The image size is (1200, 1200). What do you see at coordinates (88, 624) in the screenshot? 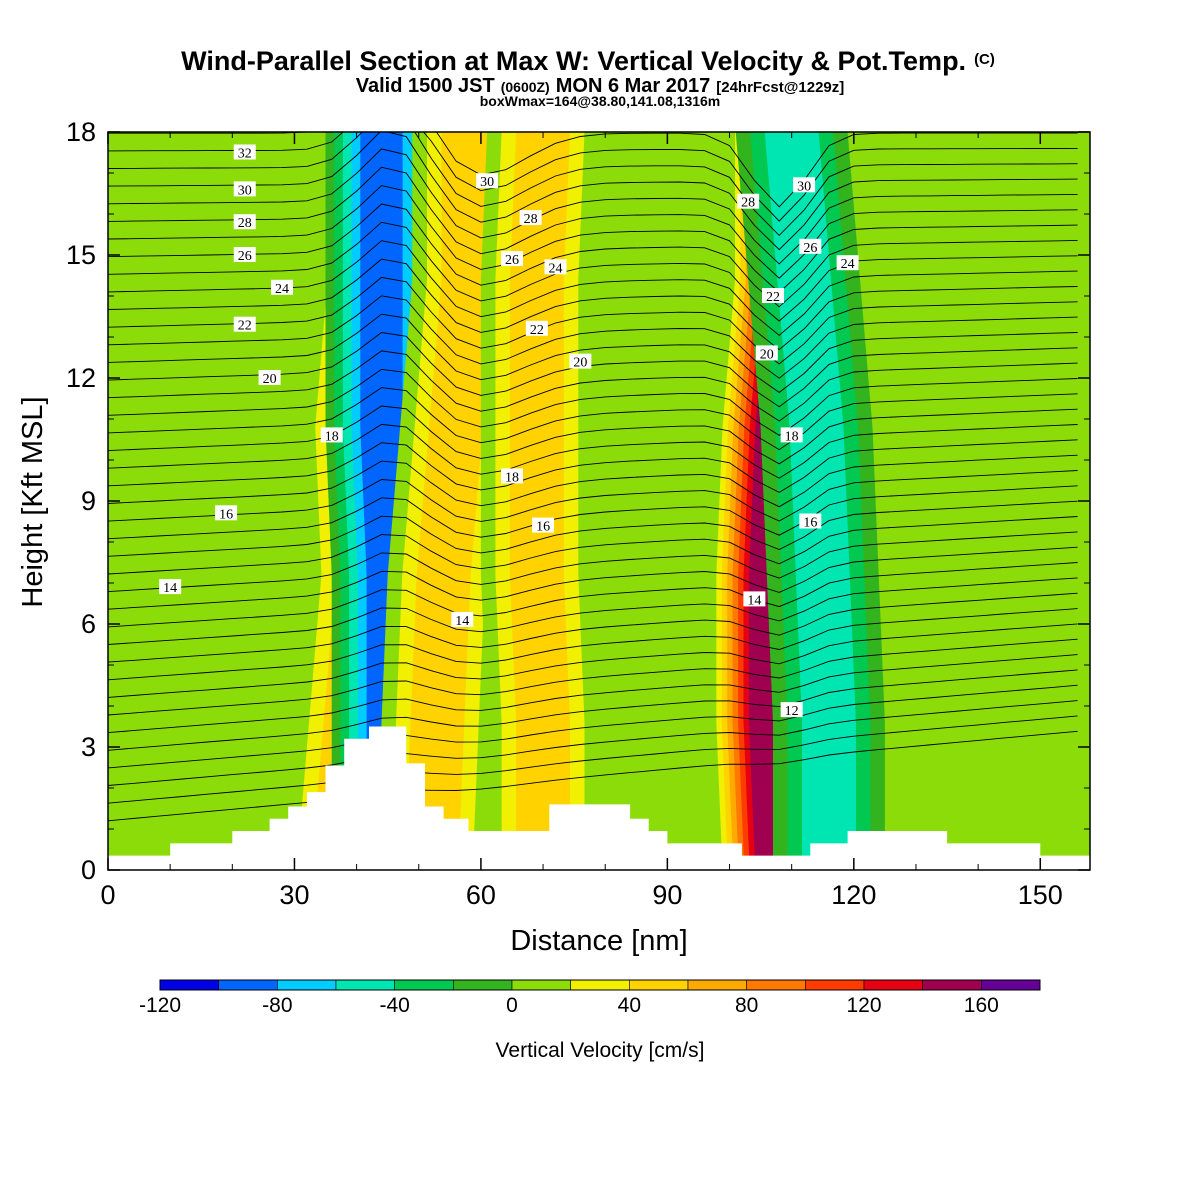
I see `y-tick-label: 6` at bounding box center [88, 624].